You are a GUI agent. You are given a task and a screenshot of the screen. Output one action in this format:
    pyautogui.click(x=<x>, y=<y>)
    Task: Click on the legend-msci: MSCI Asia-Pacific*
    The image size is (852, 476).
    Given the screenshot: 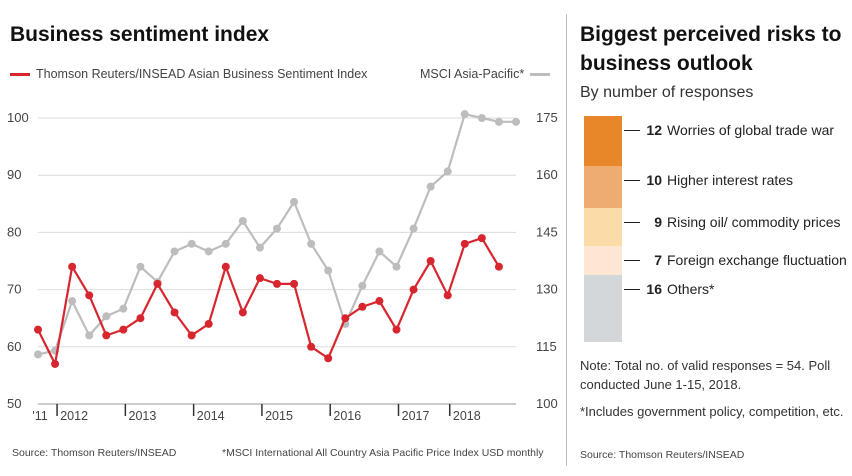 What is the action you would take?
    pyautogui.click(x=485, y=74)
    